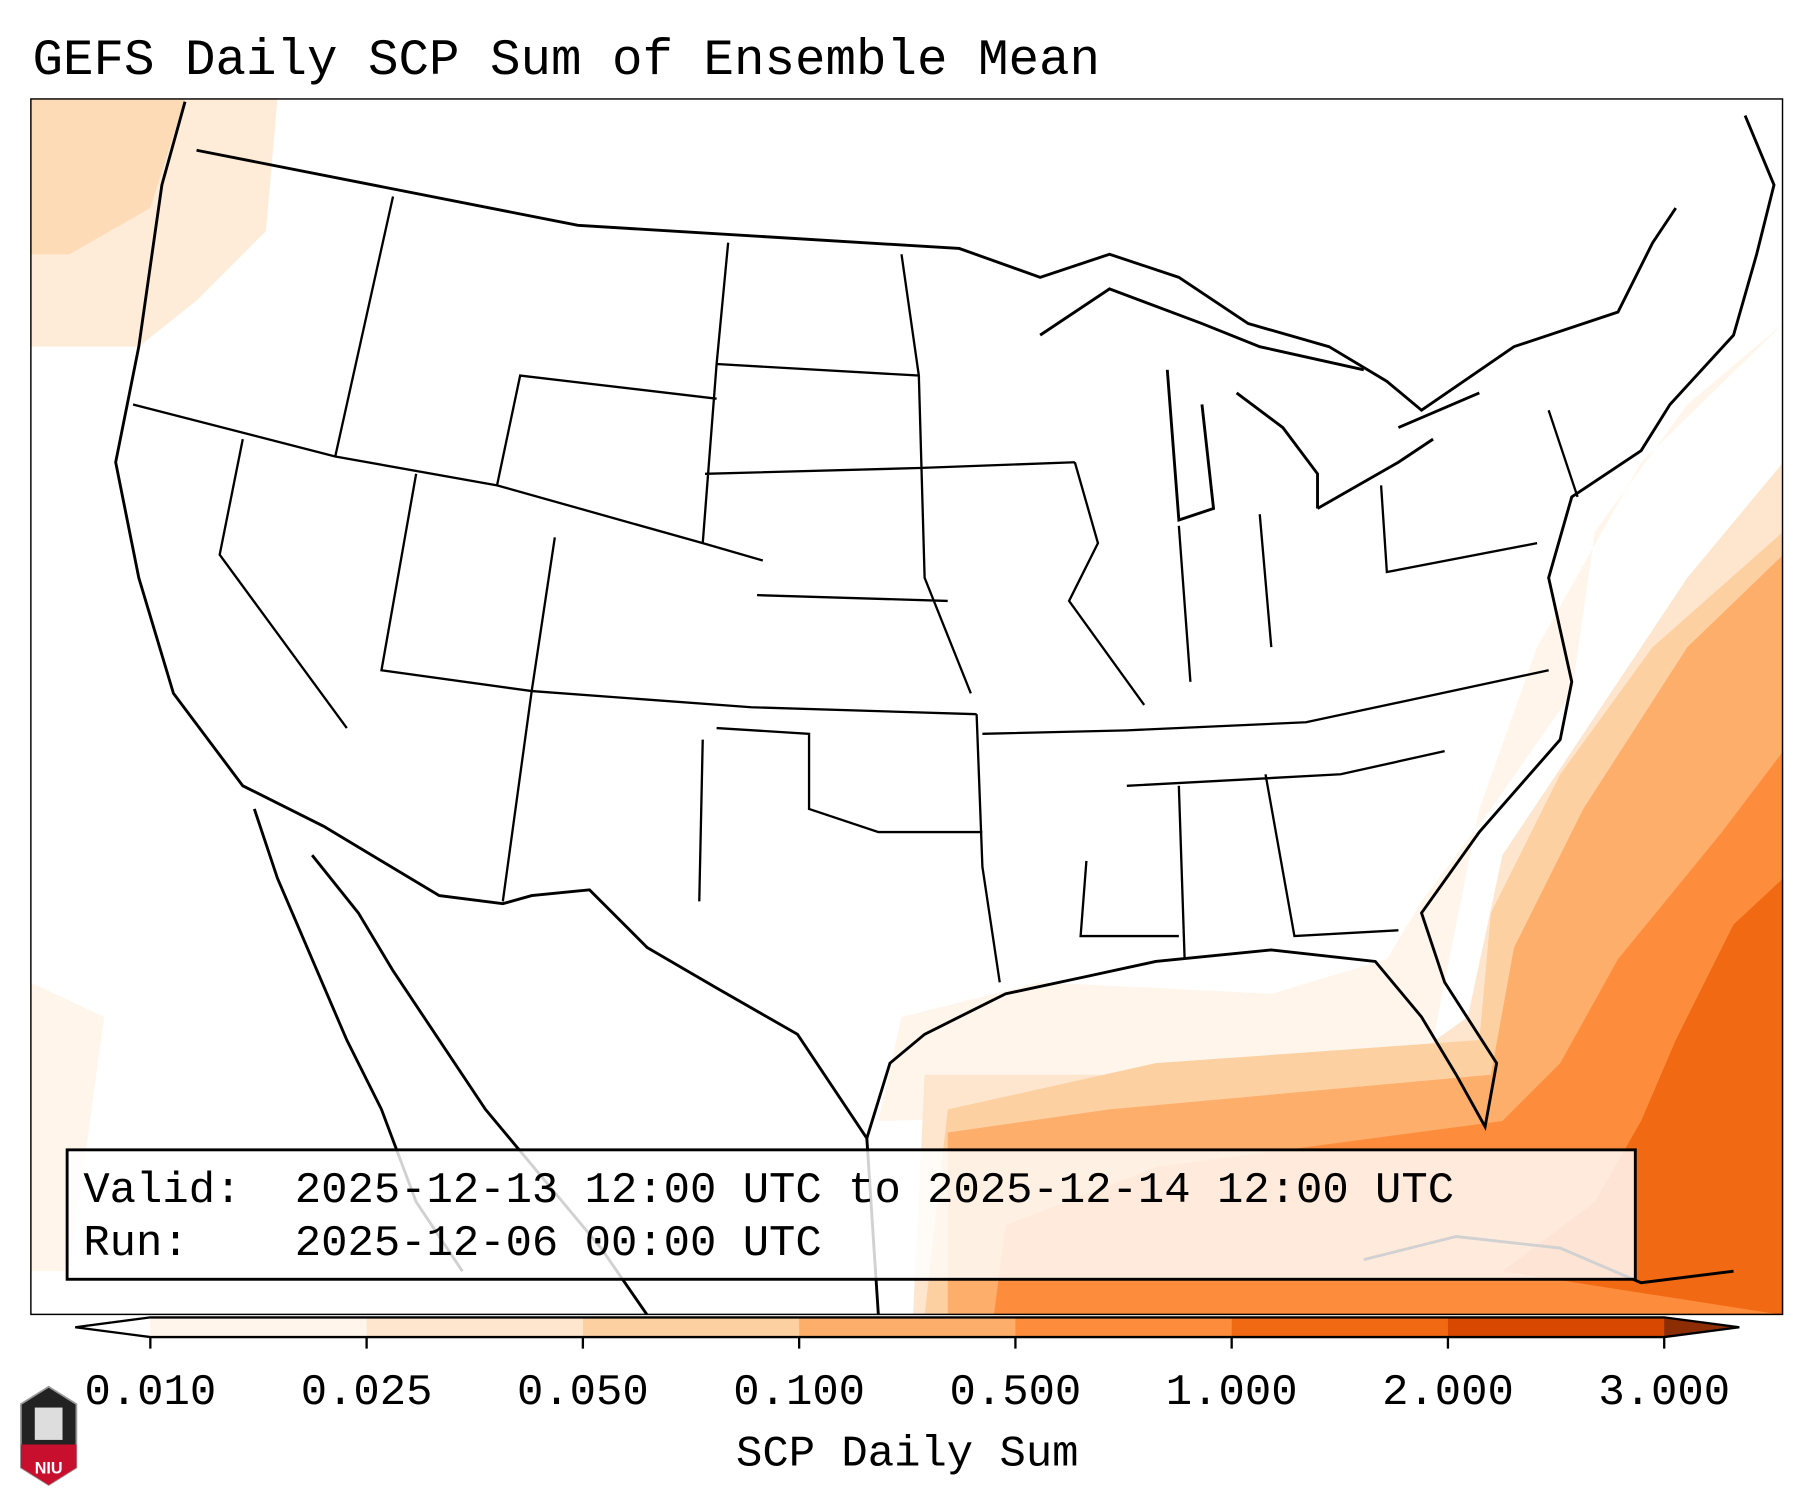  Describe the element at coordinates (367, 1393) in the screenshot. I see `colorbar-tick-label: 0.025` at that location.